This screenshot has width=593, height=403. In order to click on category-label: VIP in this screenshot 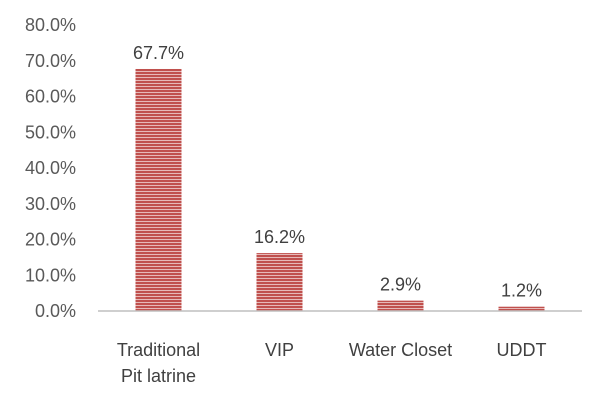, I will do `click(279, 350)`.